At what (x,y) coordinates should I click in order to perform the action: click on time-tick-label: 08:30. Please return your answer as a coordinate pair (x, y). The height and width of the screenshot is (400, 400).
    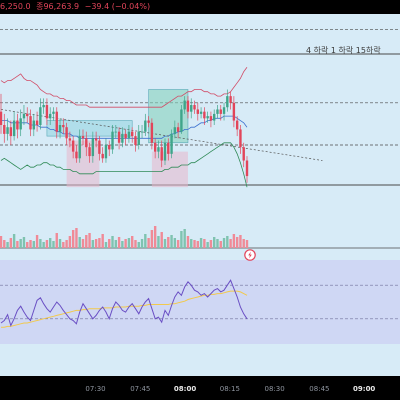
    Looking at the image, I should click on (274, 389).